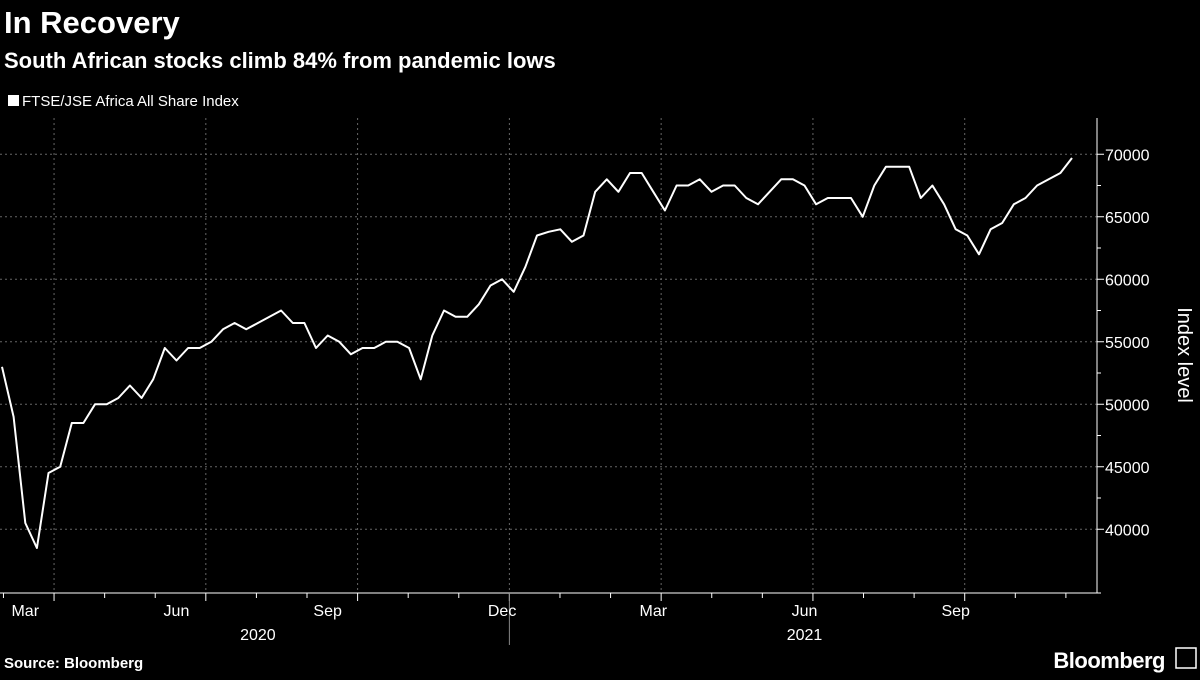  What do you see at coordinates (1127, 155) in the screenshot?
I see `y-tick-label: 70000` at bounding box center [1127, 155].